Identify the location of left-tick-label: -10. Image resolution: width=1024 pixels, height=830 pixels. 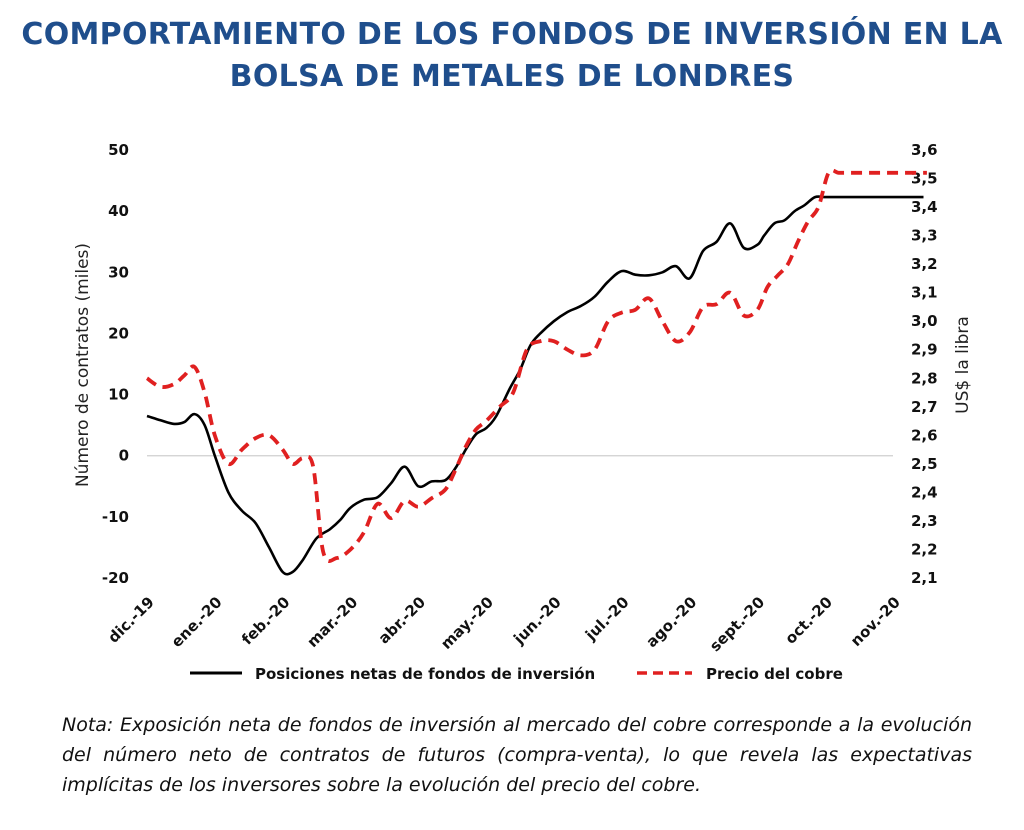
(115, 517).